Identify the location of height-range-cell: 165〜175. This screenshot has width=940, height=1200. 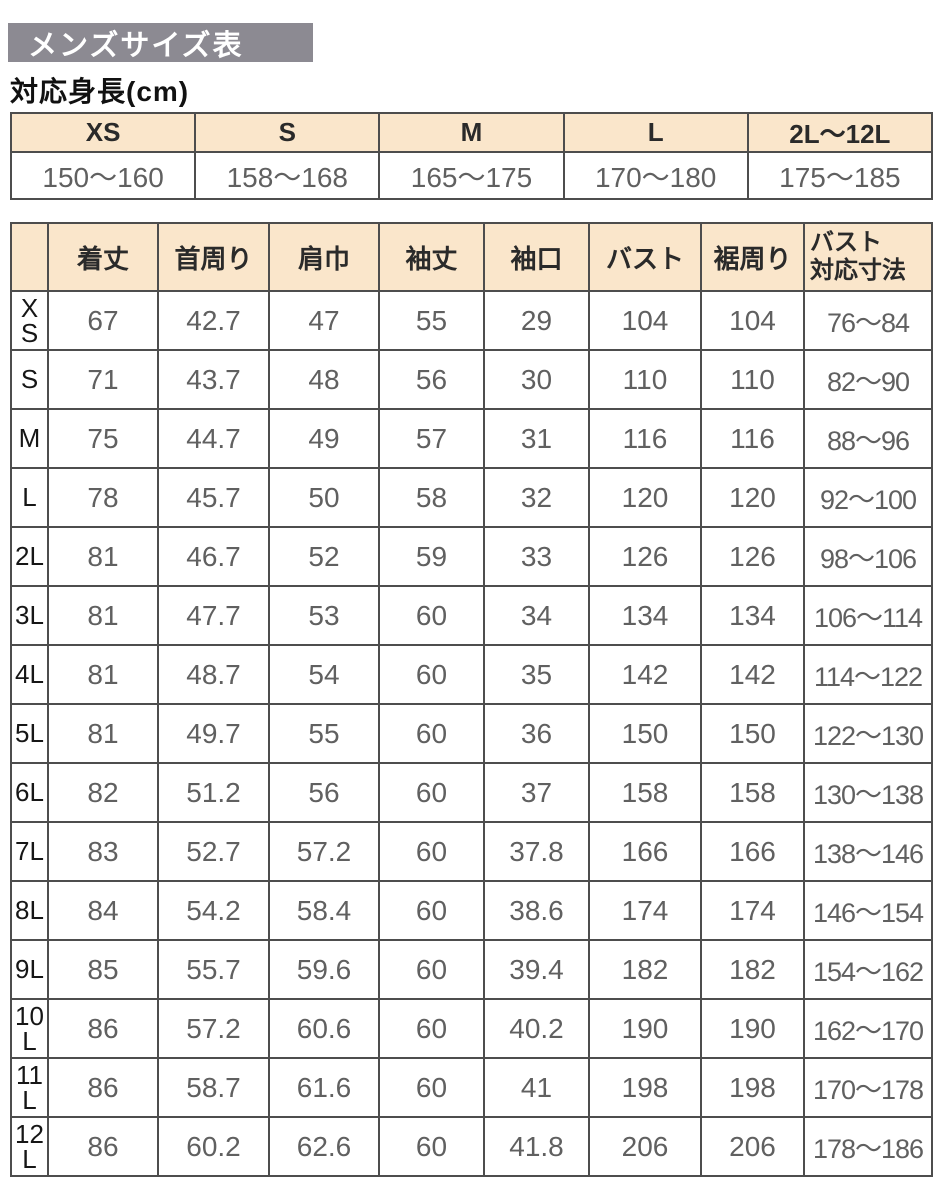
(471, 175).